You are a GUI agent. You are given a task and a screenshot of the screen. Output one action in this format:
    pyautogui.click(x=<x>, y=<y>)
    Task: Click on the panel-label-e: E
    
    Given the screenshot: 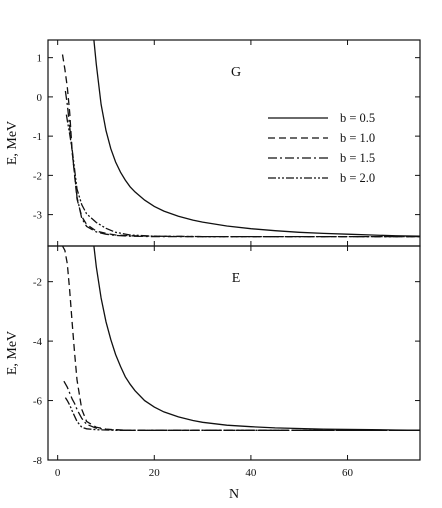 What is the action you would take?
    pyautogui.click(x=236, y=278)
    